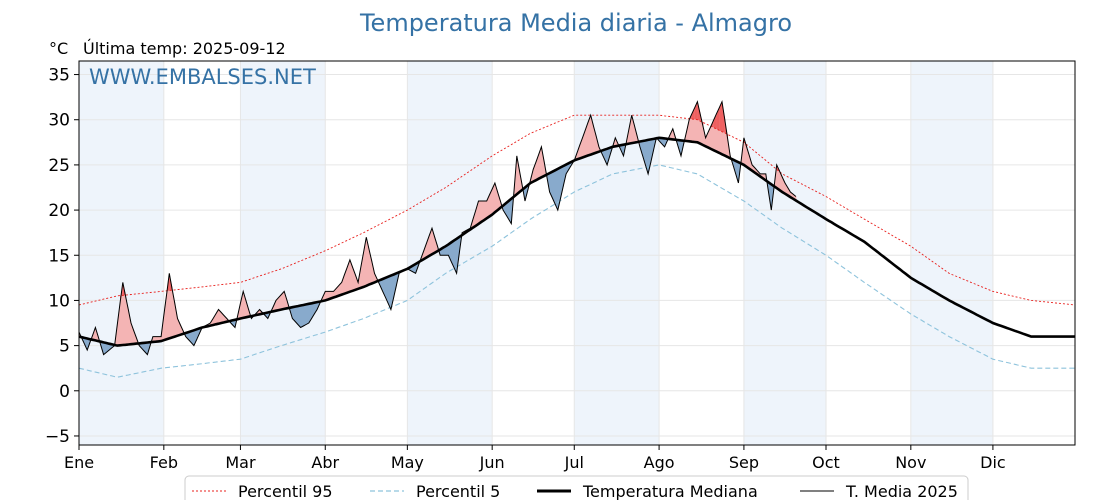  What do you see at coordinates (574, 462) in the screenshot?
I see `x-tick-label: Jul` at bounding box center [574, 462].